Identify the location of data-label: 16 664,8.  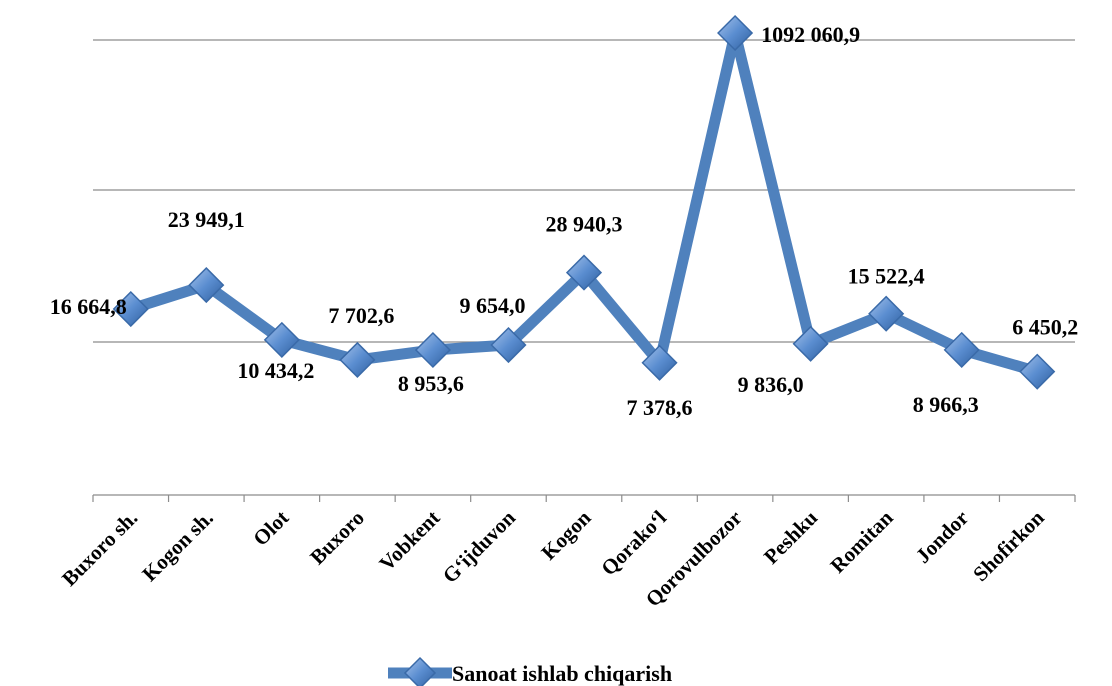
(88, 306).